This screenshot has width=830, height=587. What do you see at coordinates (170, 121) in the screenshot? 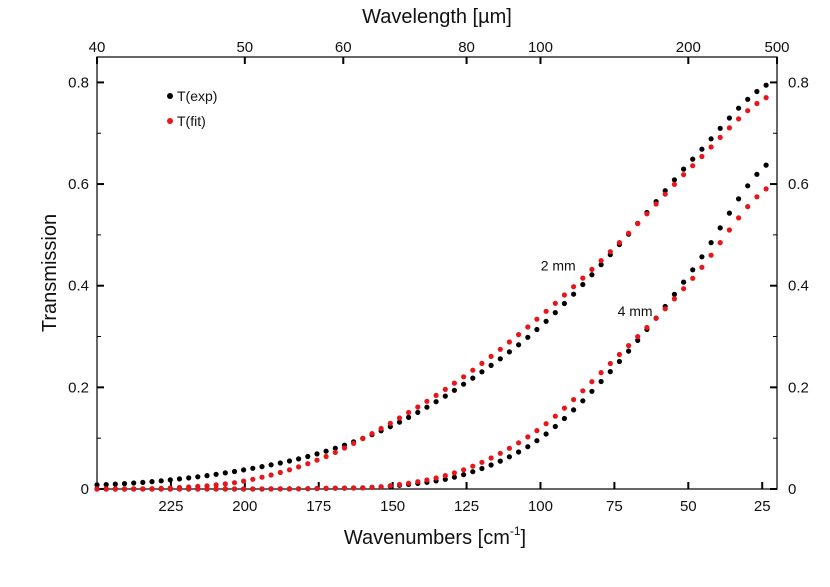
I see `legend-marker` at bounding box center [170, 121].